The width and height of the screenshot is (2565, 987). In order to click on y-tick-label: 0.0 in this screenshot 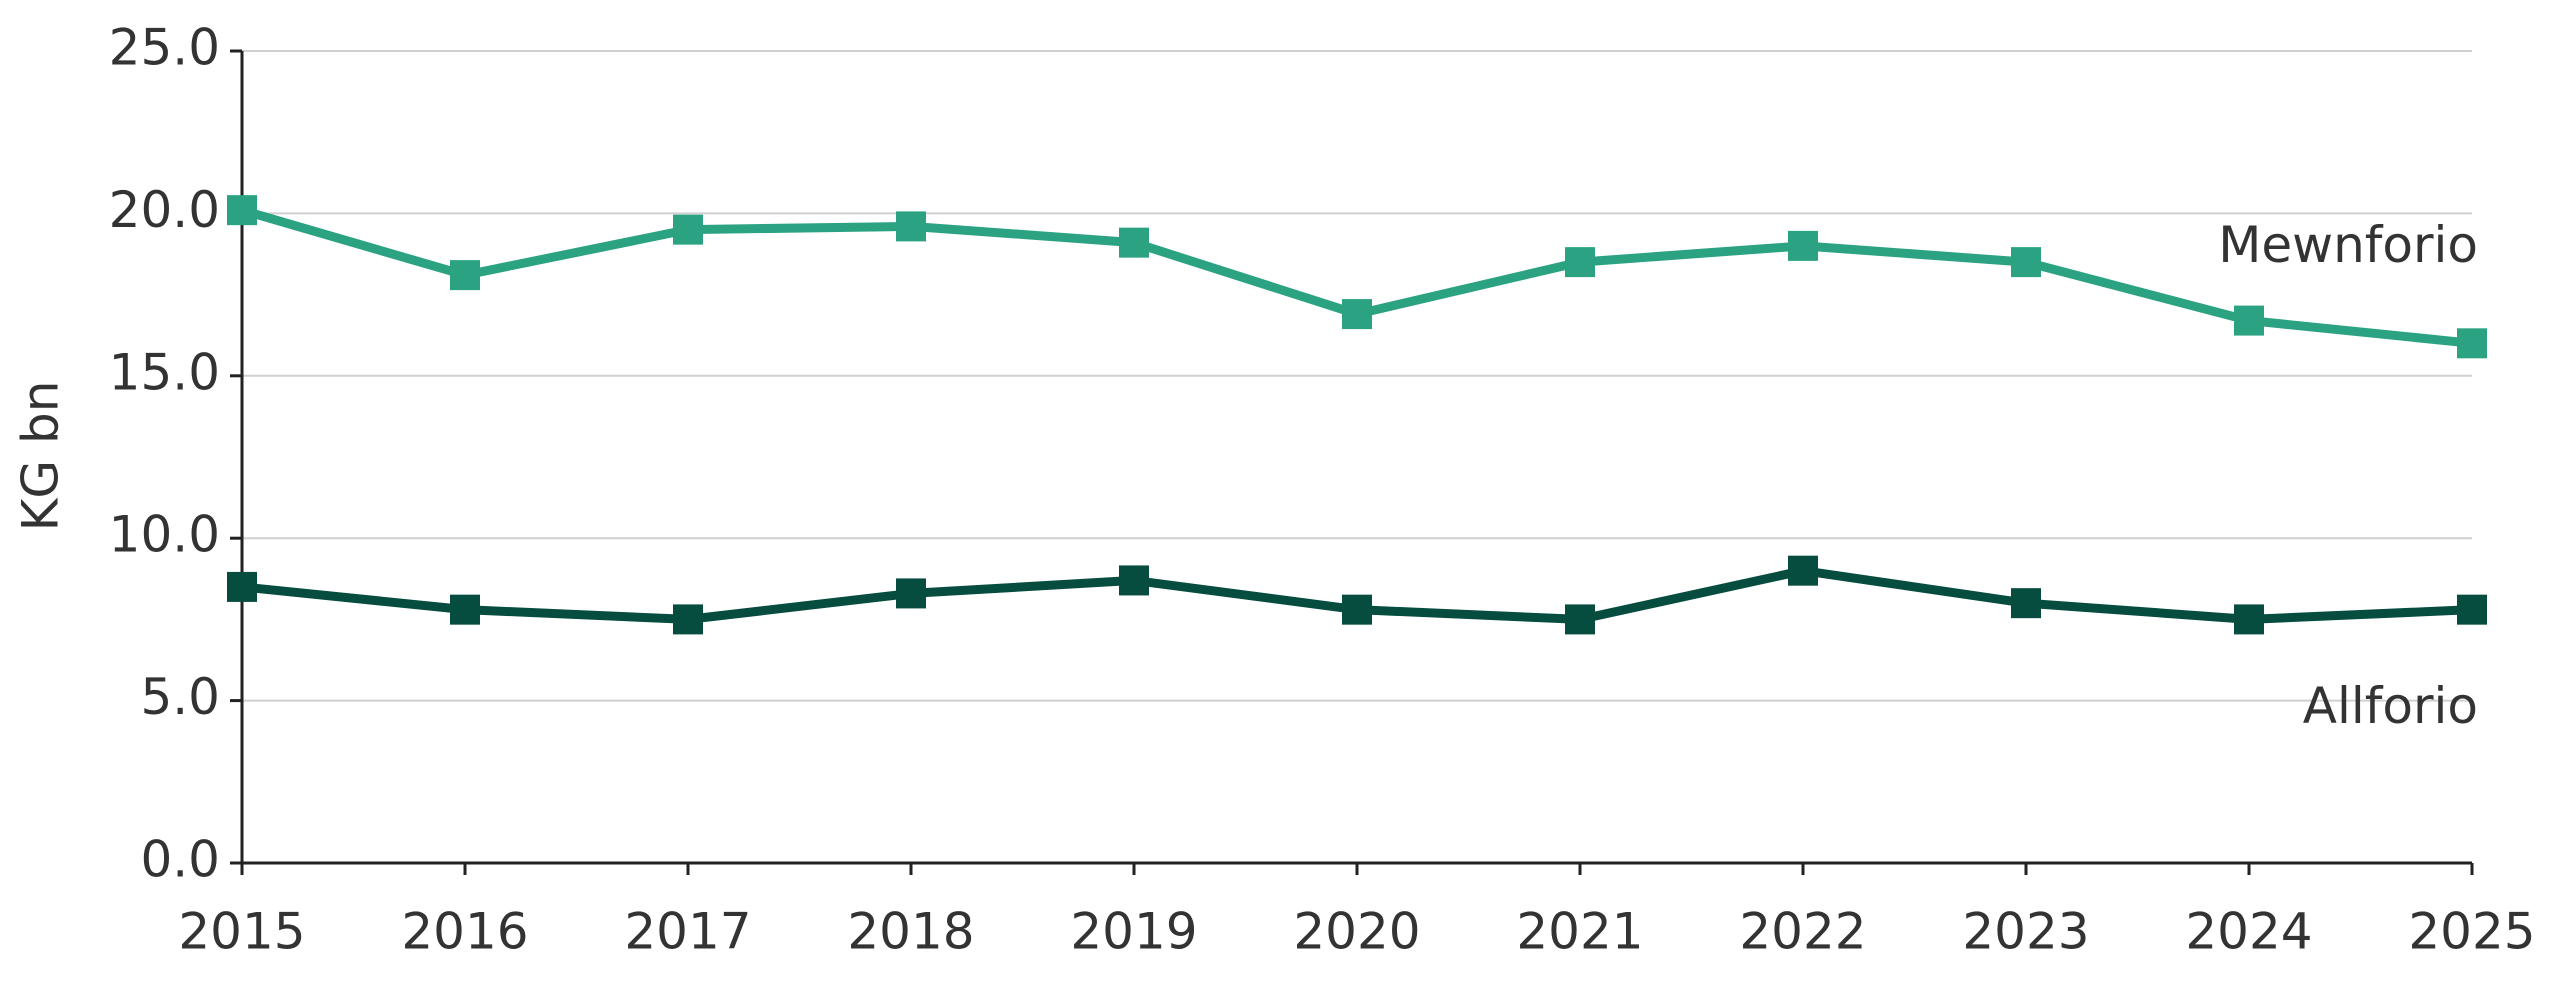, I will do `click(180, 860)`.